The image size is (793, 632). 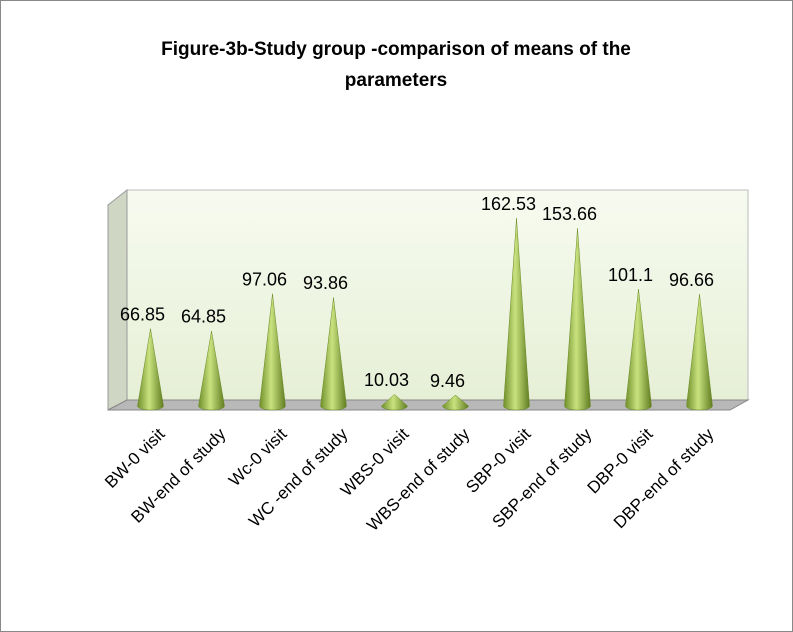 I want to click on data-label: 66.85, so click(x=142, y=314).